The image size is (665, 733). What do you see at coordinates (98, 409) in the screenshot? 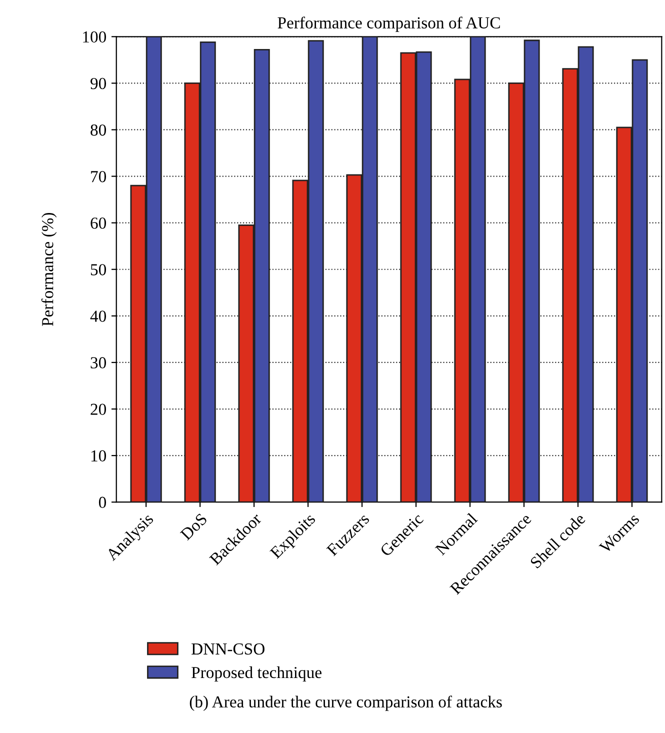
I see `y-tick-label: 20` at bounding box center [98, 409].